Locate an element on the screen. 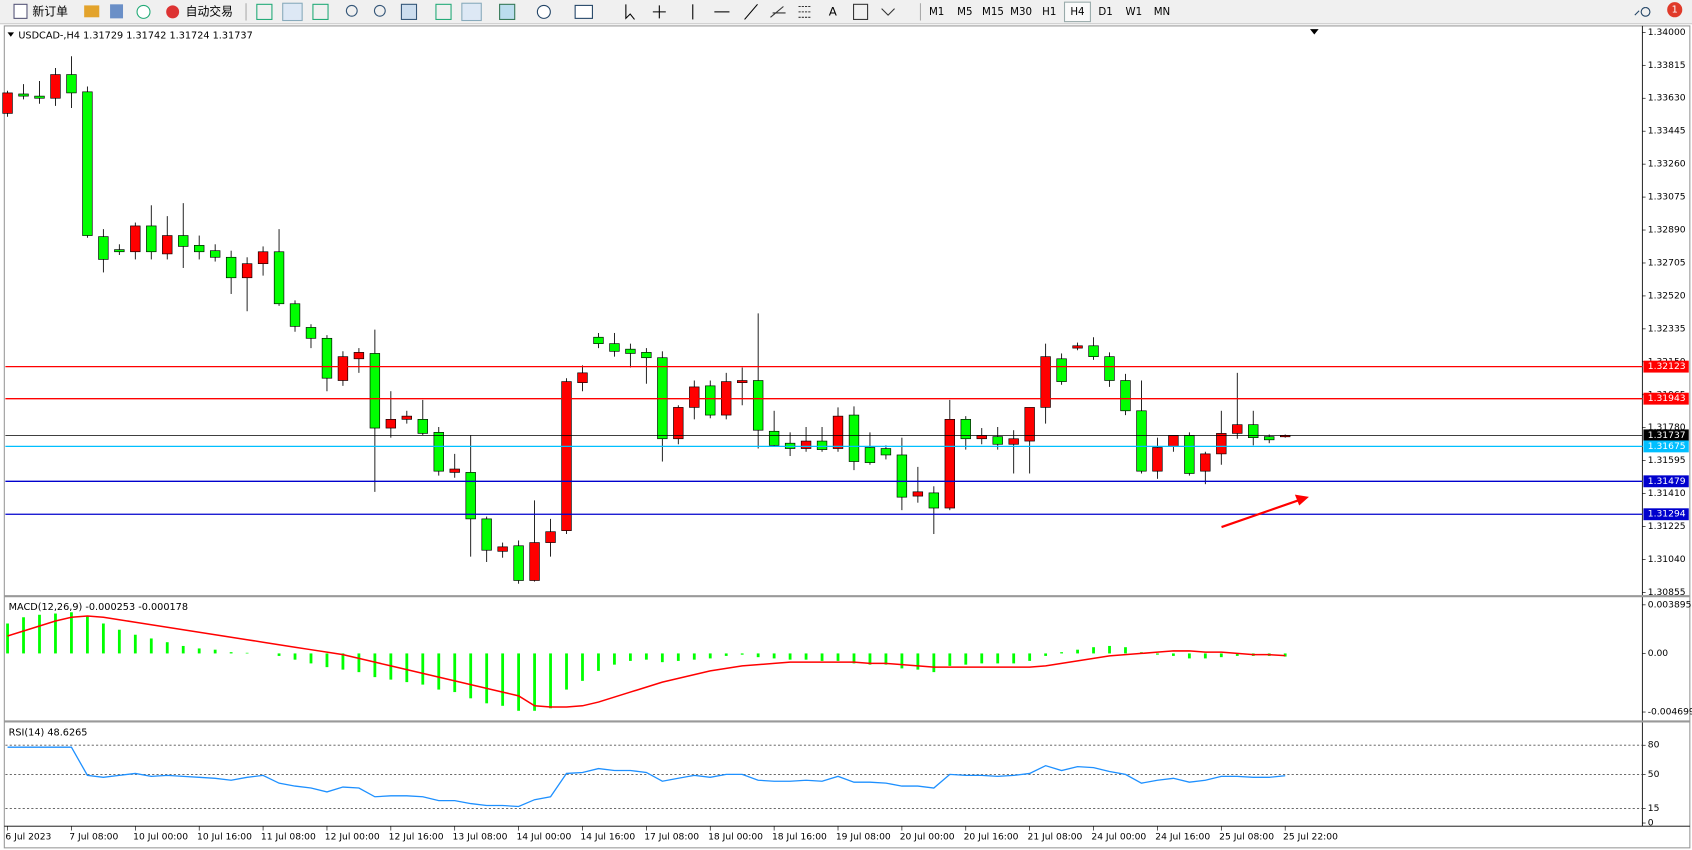  fibo-icon is located at coordinates (805, 11).